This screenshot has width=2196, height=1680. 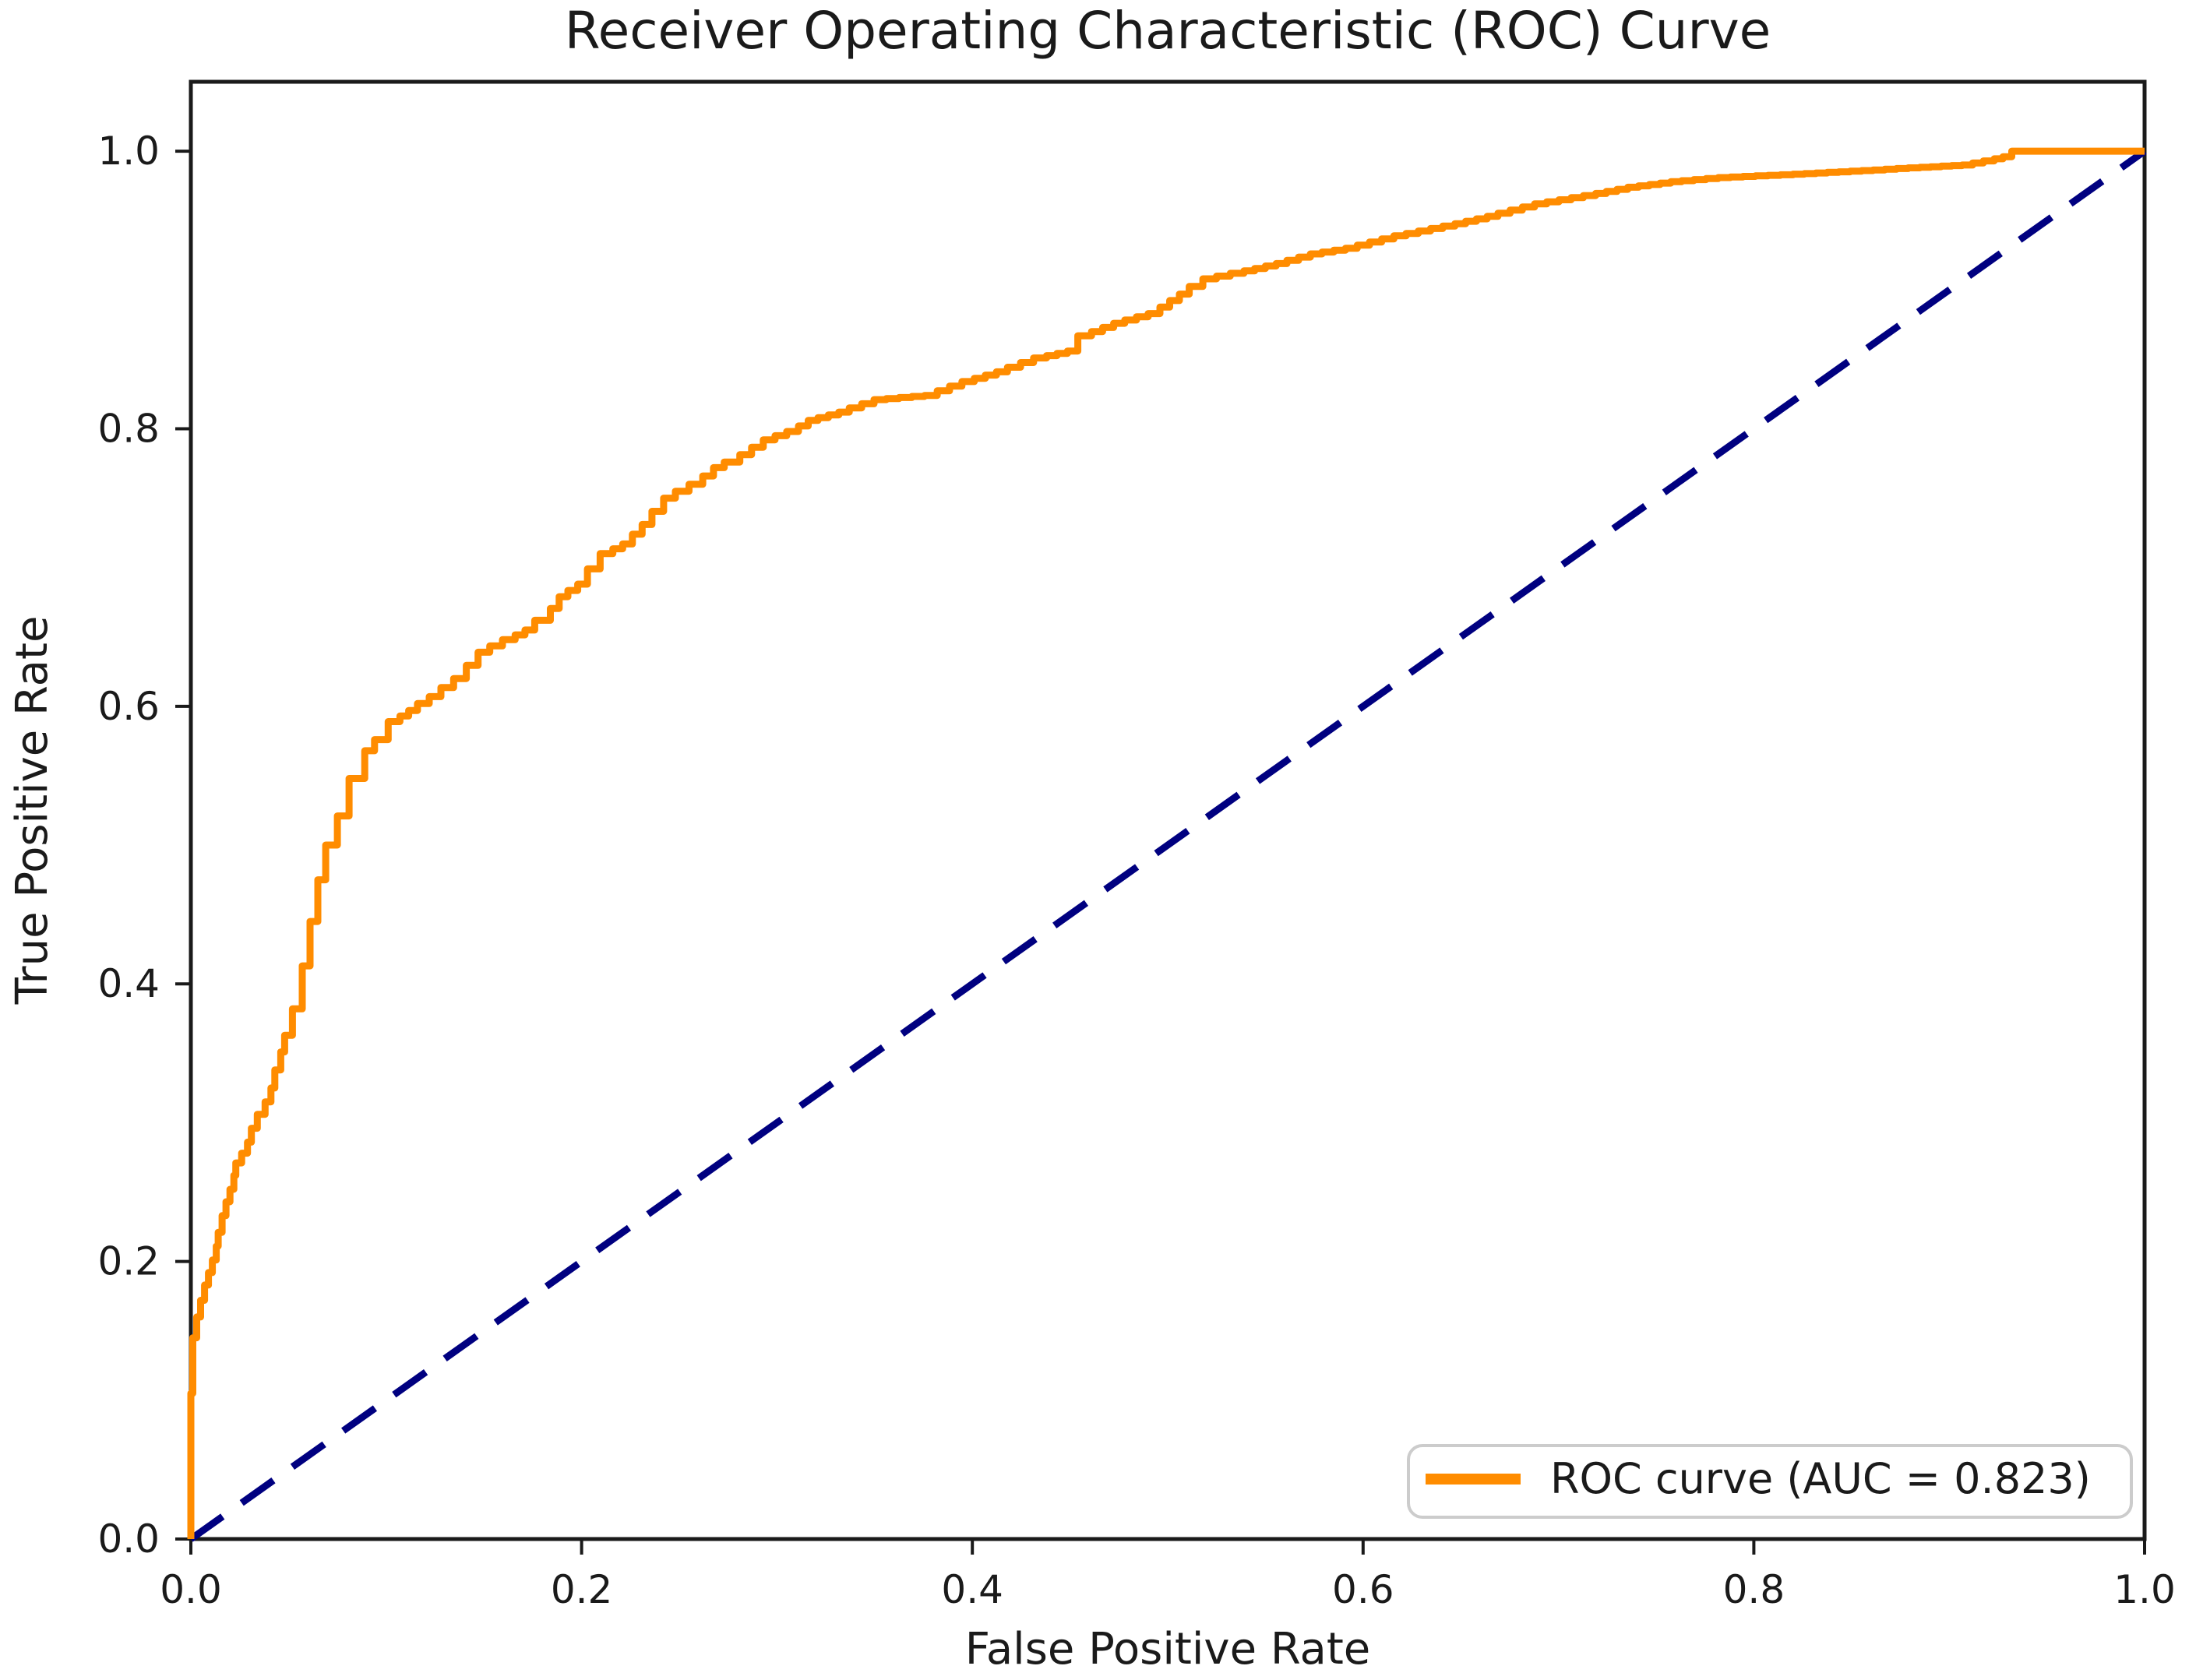 I want to click on x-tick-label: 0.2, so click(x=582, y=1589).